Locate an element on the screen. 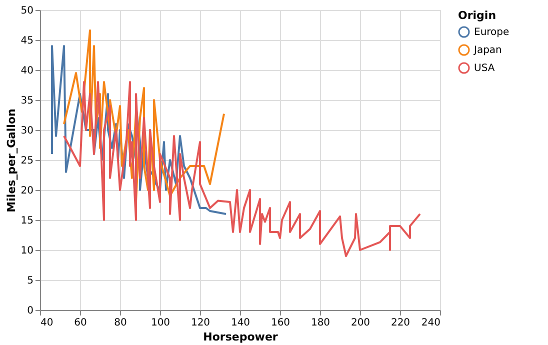  legend-label: USA is located at coordinates (484, 68).